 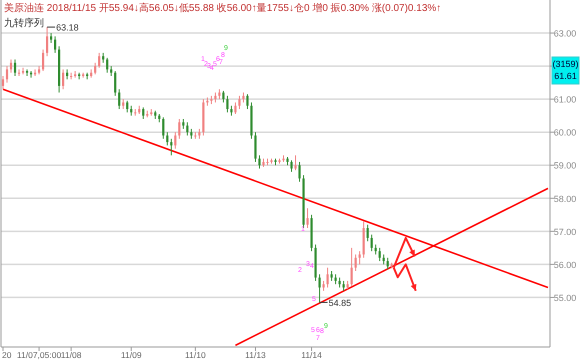 What do you see at coordinates (195, 355) in the screenshot?
I see `x-tick-label: 11/10` at bounding box center [195, 355].